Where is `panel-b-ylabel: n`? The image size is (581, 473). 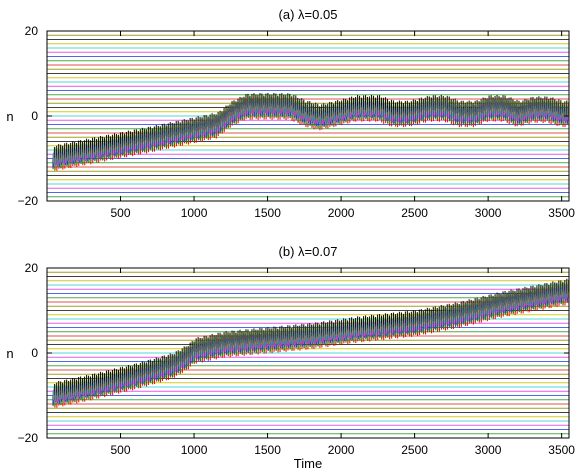
panel-b-ylabel: n is located at coordinates (9, 353).